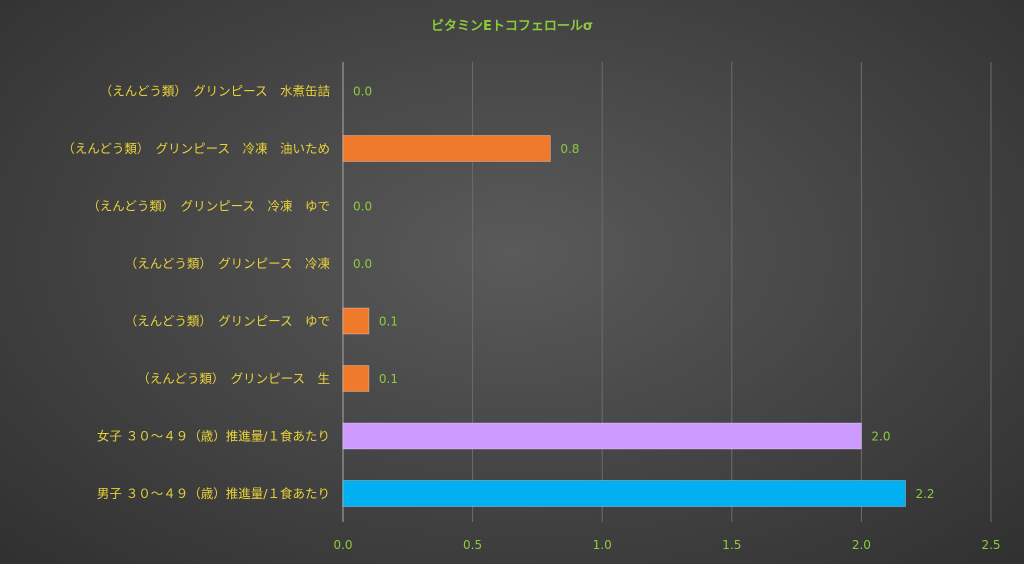 The width and height of the screenshot is (1024, 564). I want to click on category-label: （えんどう類） グリンピース ゆで, so click(227, 321).